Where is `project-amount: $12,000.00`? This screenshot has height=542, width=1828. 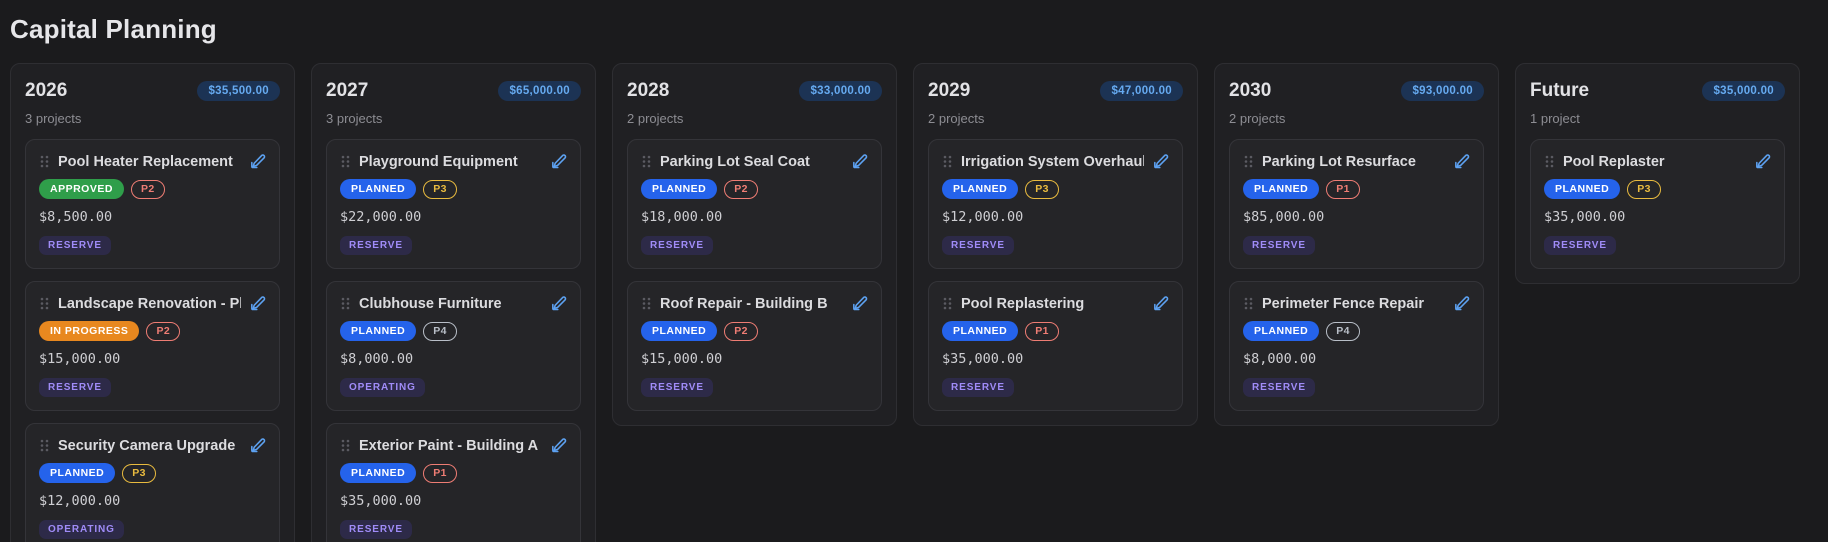 project-amount: $12,000.00 is located at coordinates (983, 217).